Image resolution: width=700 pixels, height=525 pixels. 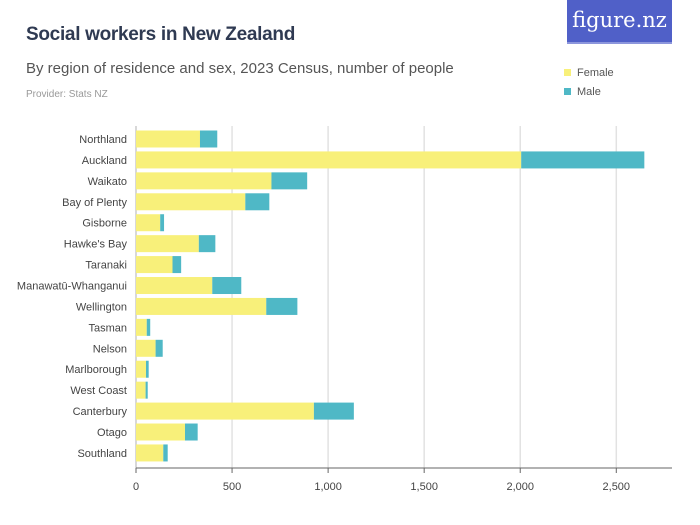 I want to click on legend-swatch-female, so click(x=567, y=72).